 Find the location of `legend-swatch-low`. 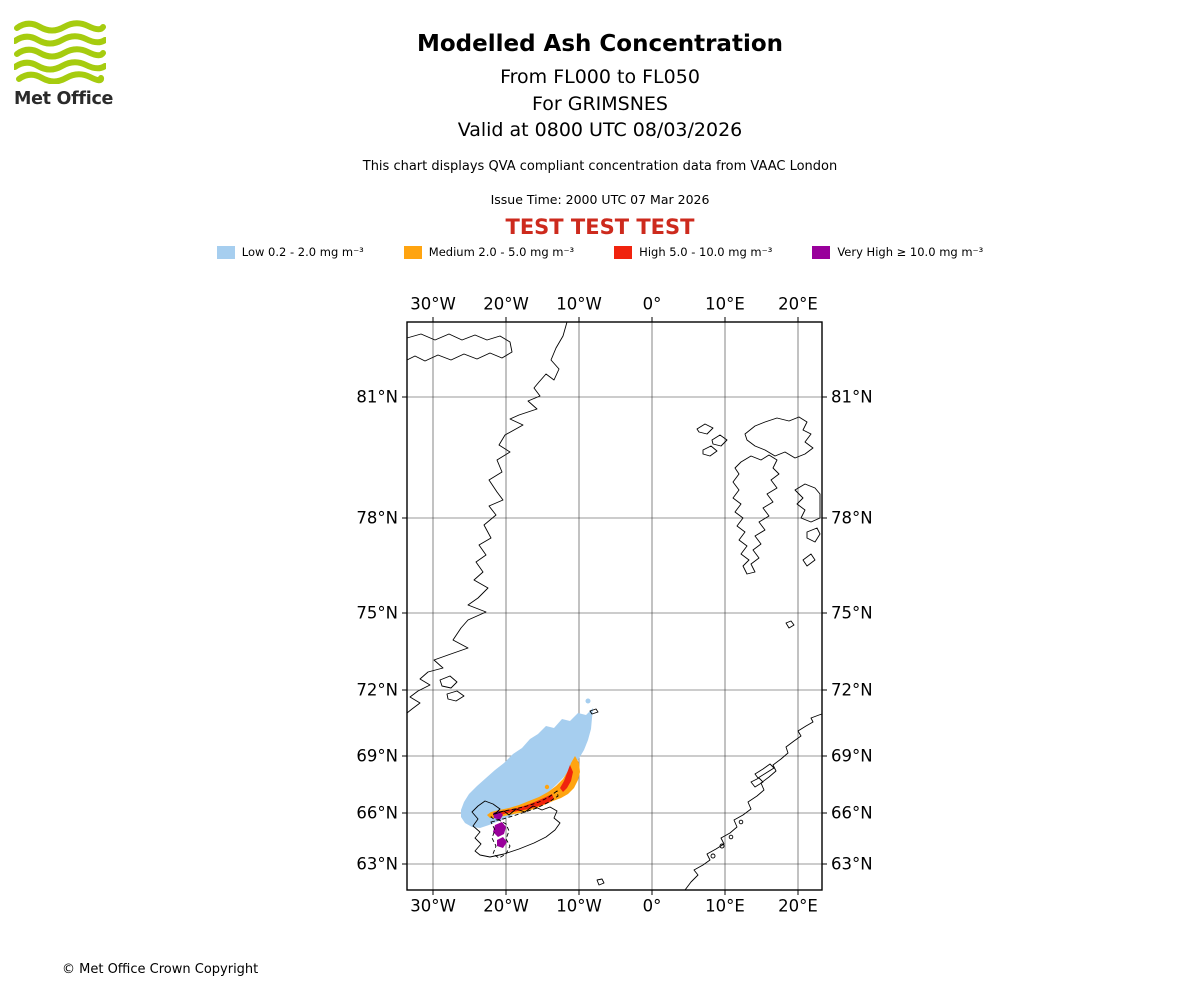

legend-swatch-low is located at coordinates (225, 252).